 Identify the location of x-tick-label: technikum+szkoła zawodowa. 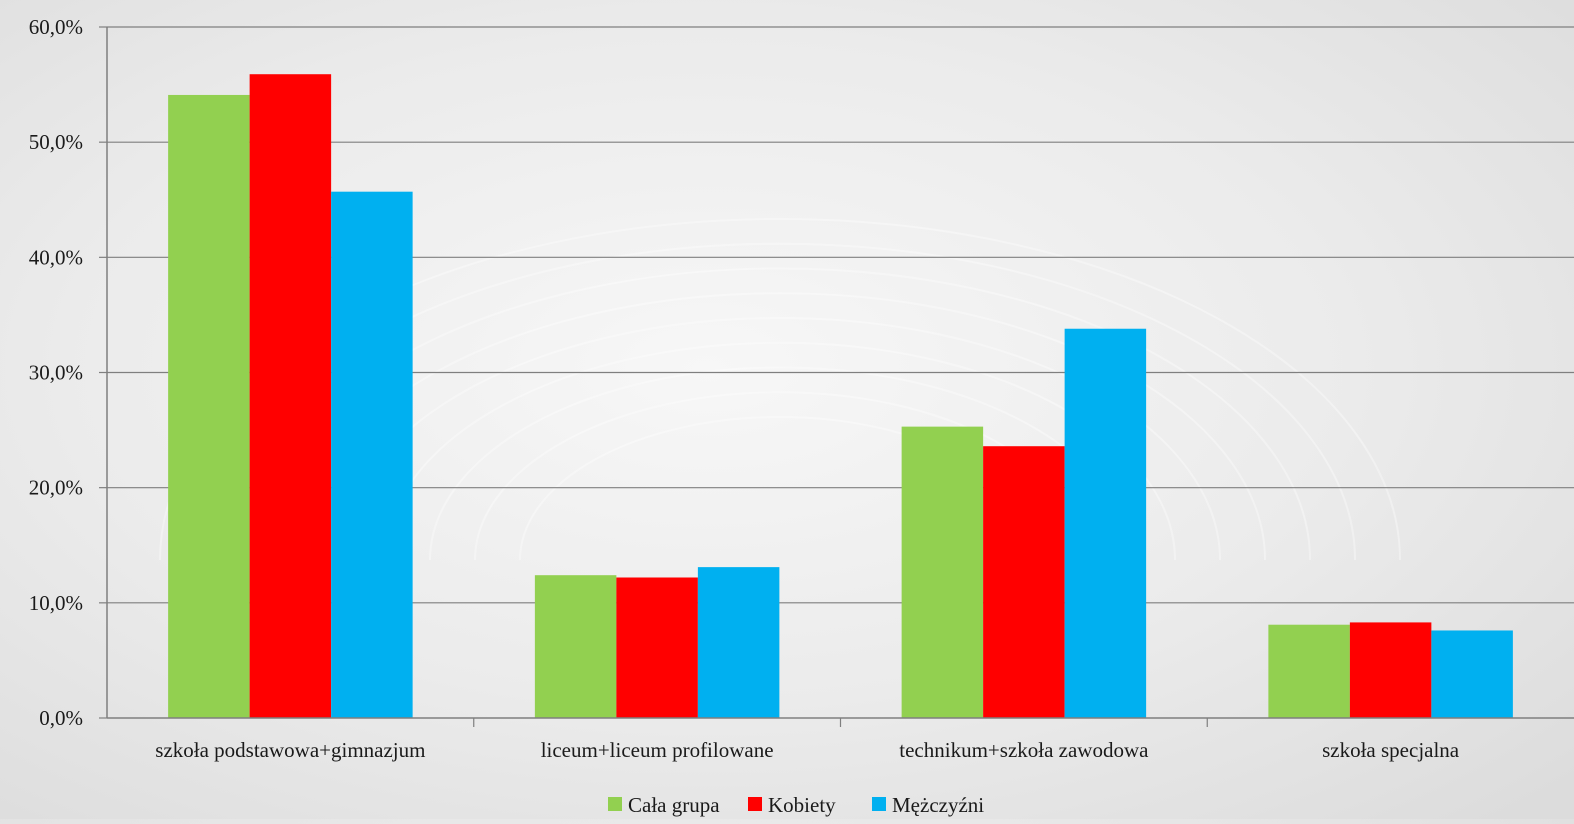
(1024, 750).